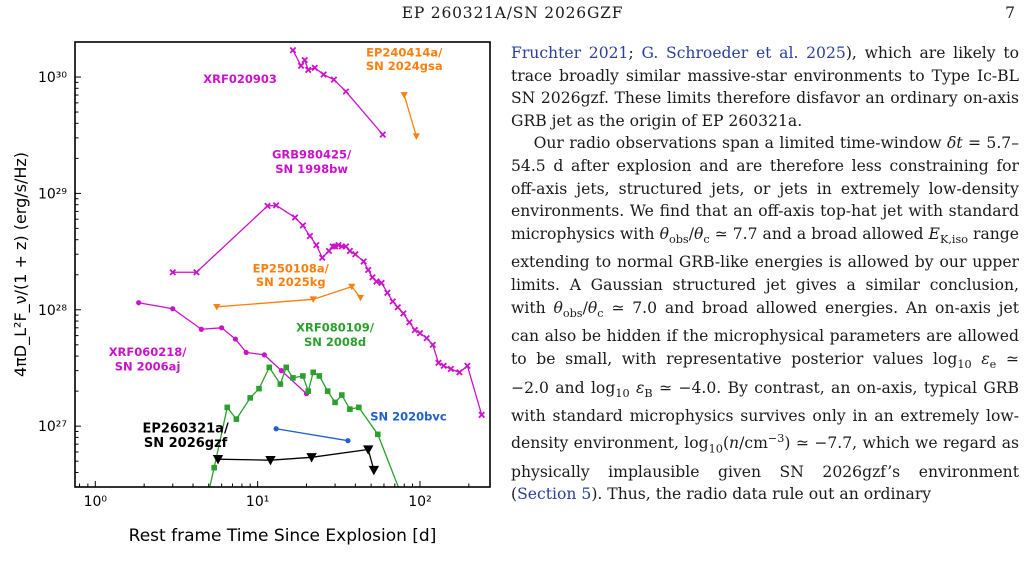 This screenshot has width=1025, height=562. Describe the element at coordinates (148, 352) in the screenshot. I see `series-label: XRF060218/` at that location.